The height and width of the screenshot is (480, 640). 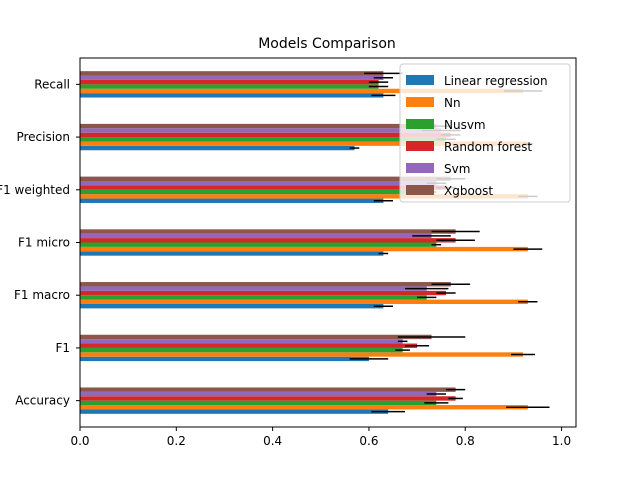 I want to click on x-tick-label: 0.2, so click(x=176, y=441).